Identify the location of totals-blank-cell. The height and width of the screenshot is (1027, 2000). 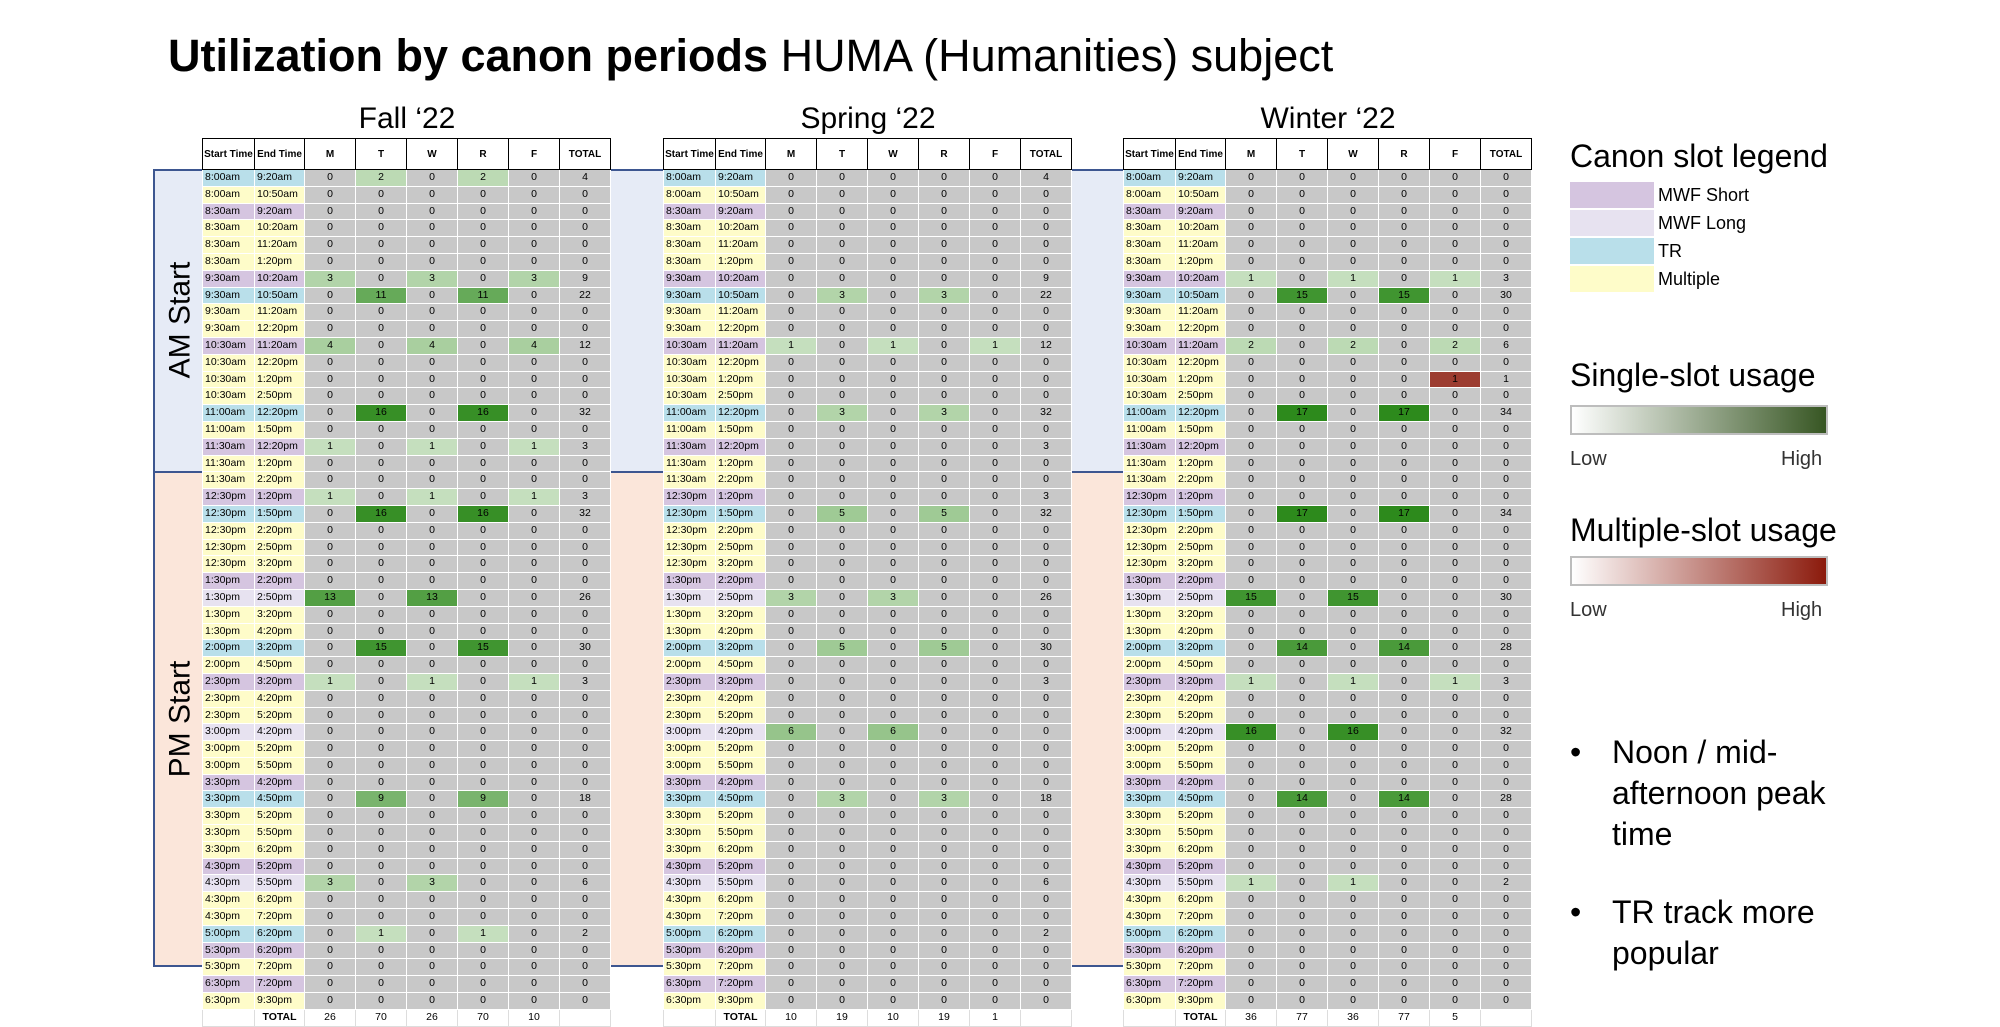
(228, 1017).